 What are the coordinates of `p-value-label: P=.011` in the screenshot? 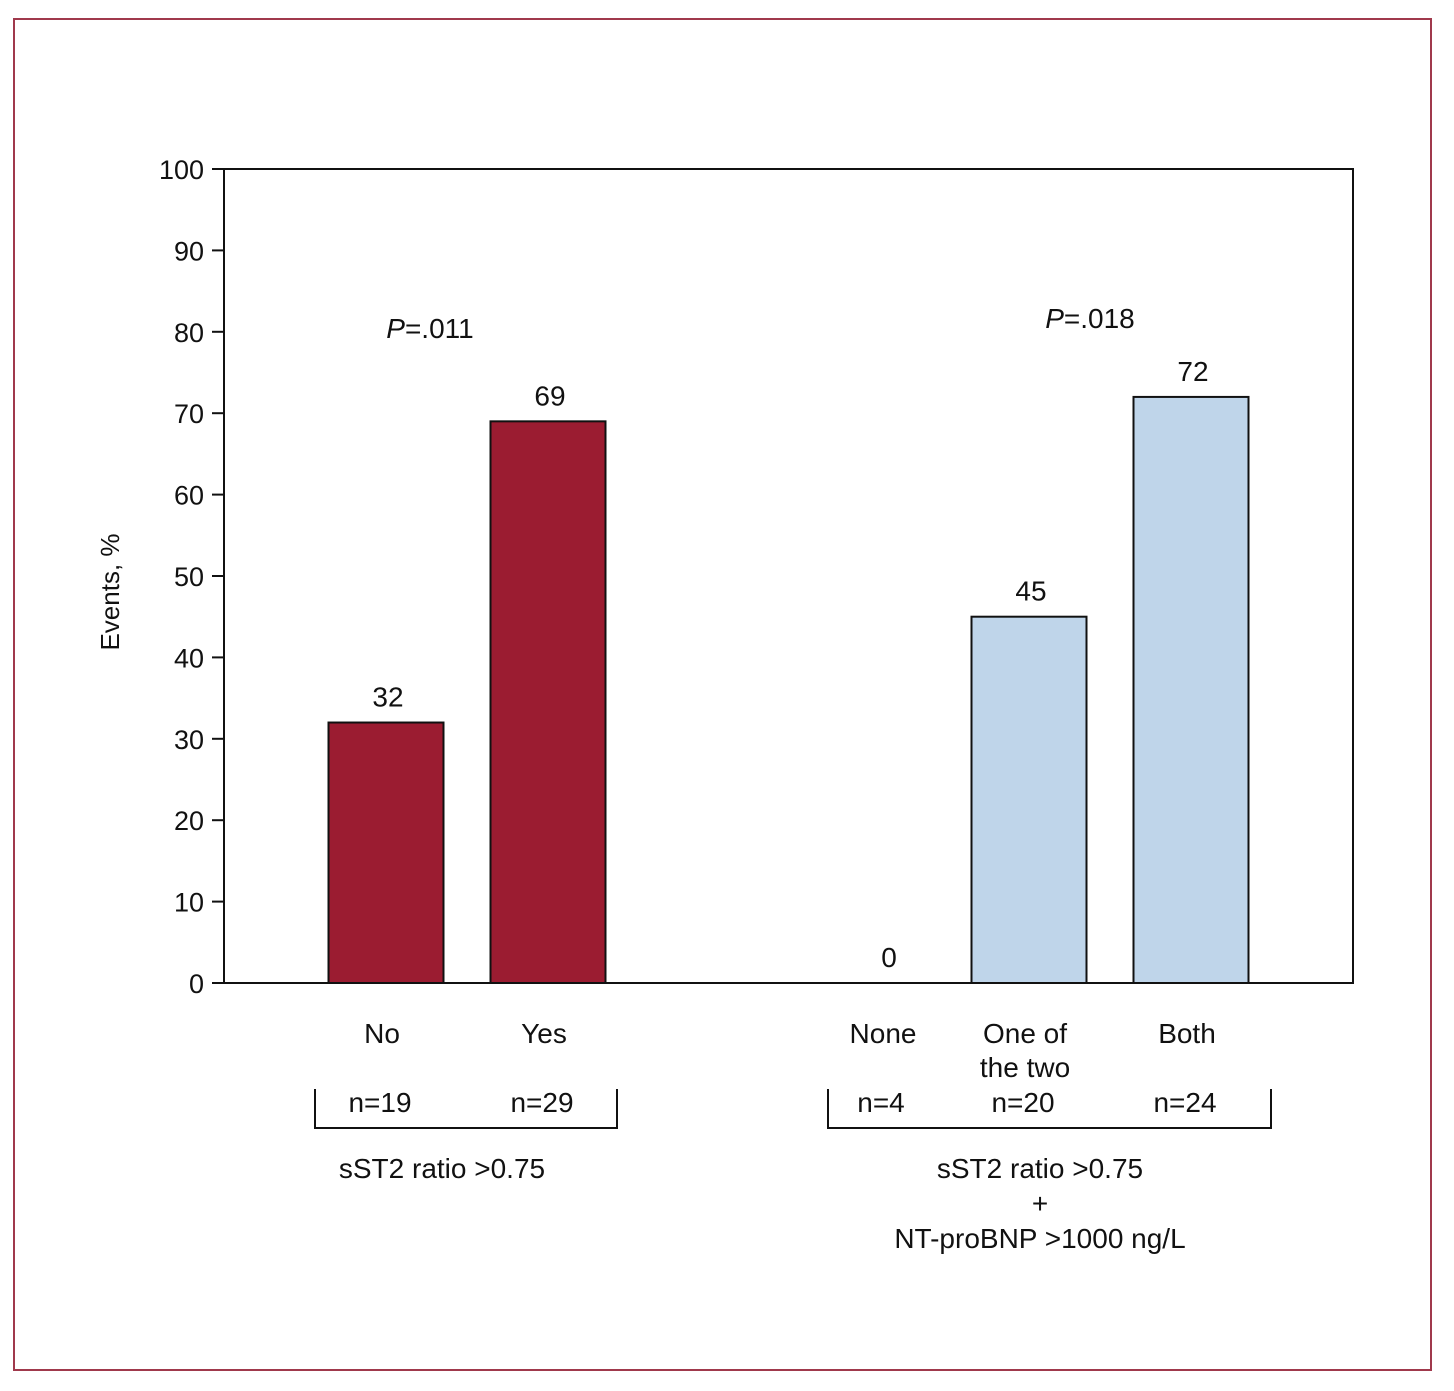 It's located at (429, 328).